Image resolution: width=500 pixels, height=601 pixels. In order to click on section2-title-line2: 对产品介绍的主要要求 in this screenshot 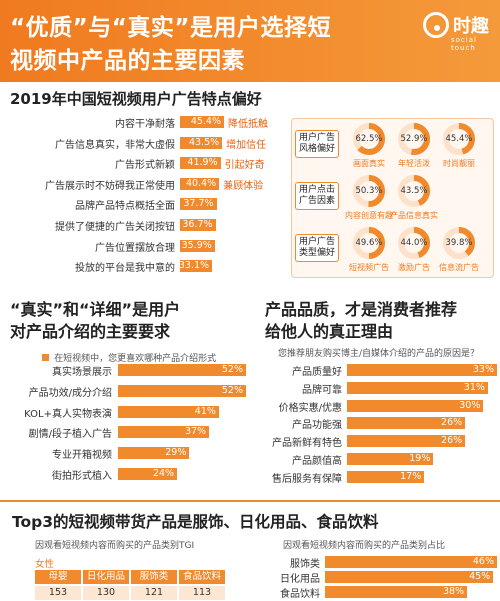, I will do `click(90, 331)`.